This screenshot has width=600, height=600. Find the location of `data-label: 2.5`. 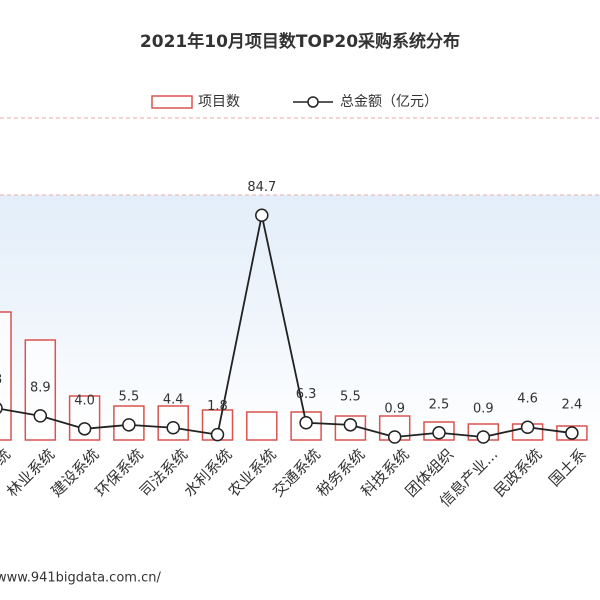

data-label: 2.5 is located at coordinates (439, 404).